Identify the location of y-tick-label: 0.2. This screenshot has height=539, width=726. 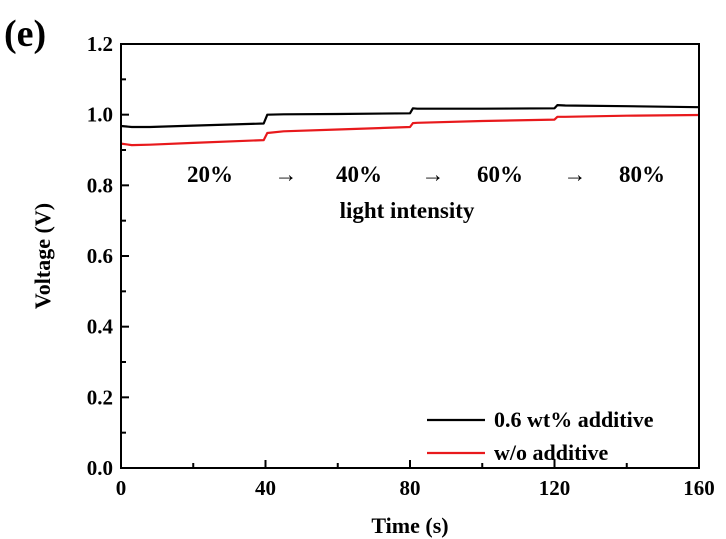
(100, 397).